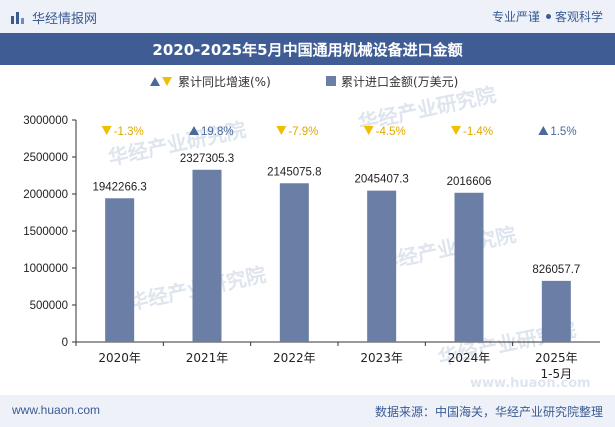 The image size is (615, 427). Describe the element at coordinates (478, 132) in the screenshot. I see `growth-value-label: -1.4%` at that location.